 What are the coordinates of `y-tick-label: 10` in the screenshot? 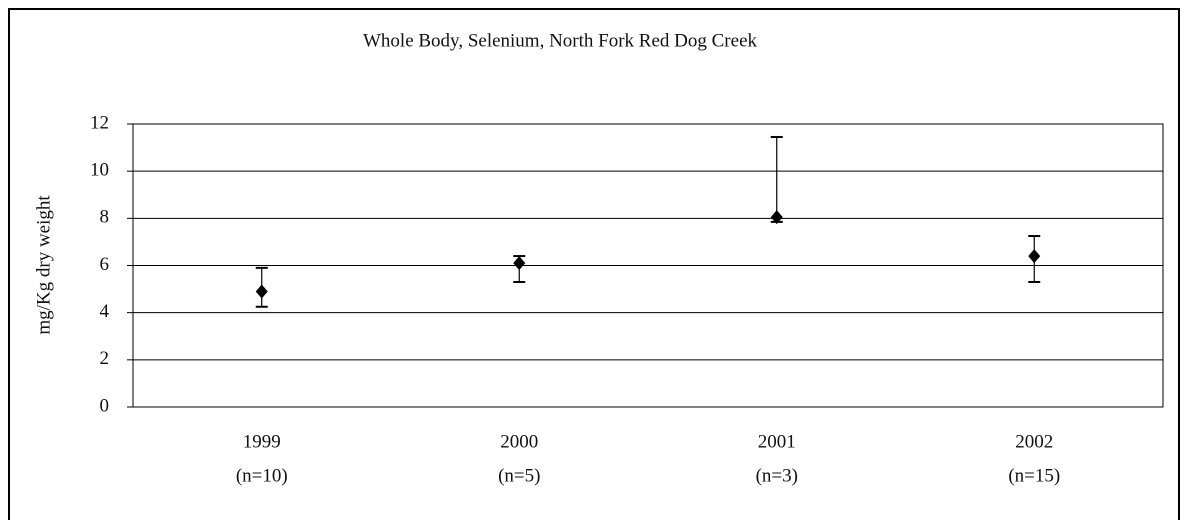 It's located at (99, 170).